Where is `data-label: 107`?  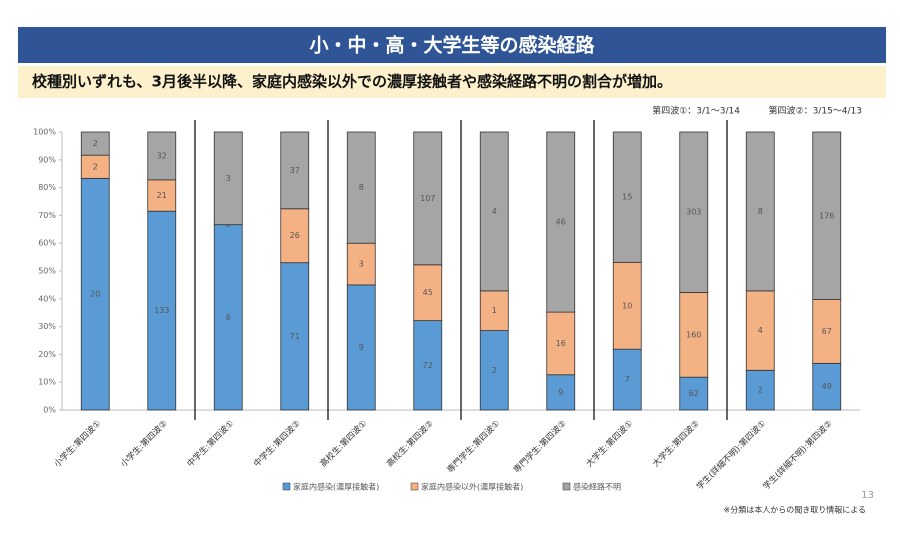
data-label: 107 is located at coordinates (427, 198).